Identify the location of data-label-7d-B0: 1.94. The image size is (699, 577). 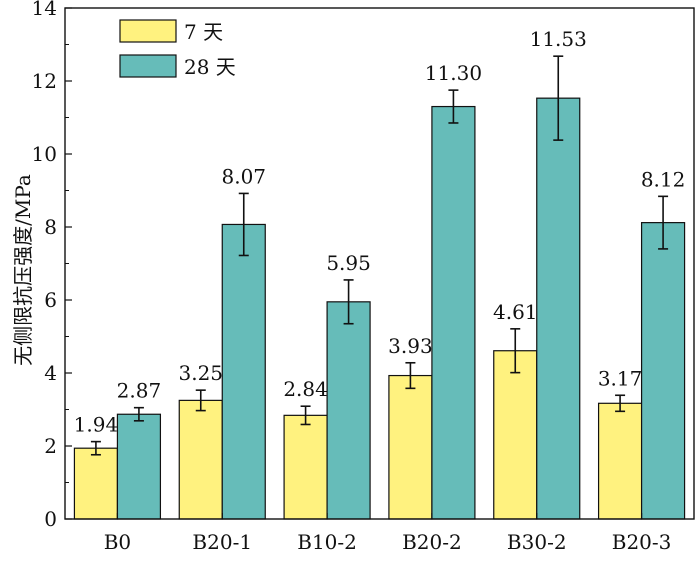
(96, 425).